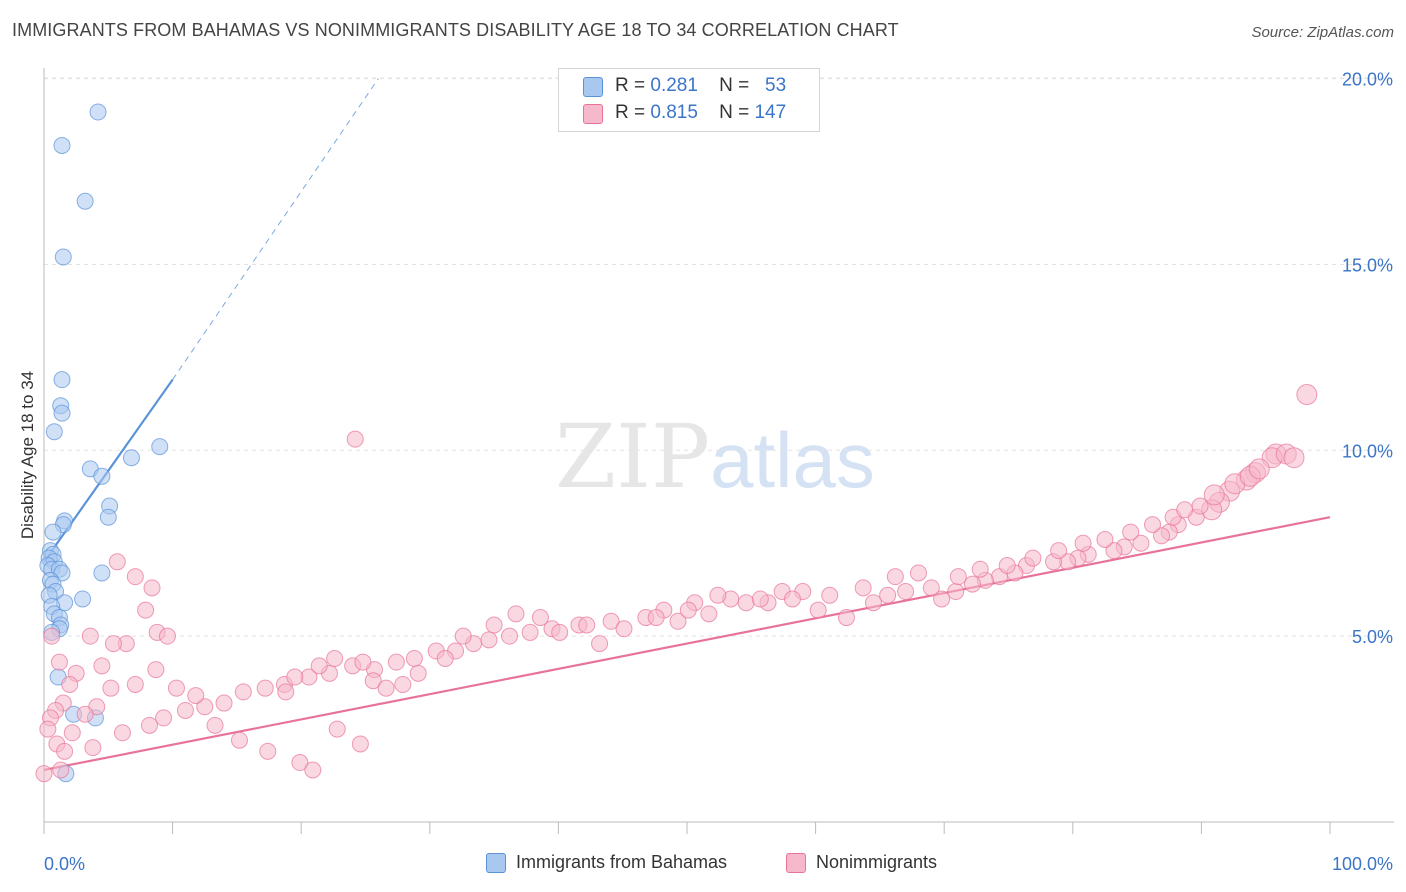 The width and height of the screenshot is (1406, 892). I want to click on correlation-legend: R = 0.281 N = 53 R = 0.815 N = 147, so click(689, 100).